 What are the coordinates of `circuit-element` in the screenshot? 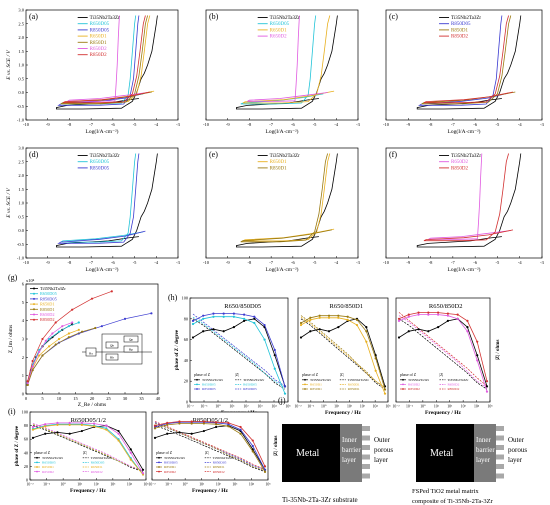 It's located at (112, 357).